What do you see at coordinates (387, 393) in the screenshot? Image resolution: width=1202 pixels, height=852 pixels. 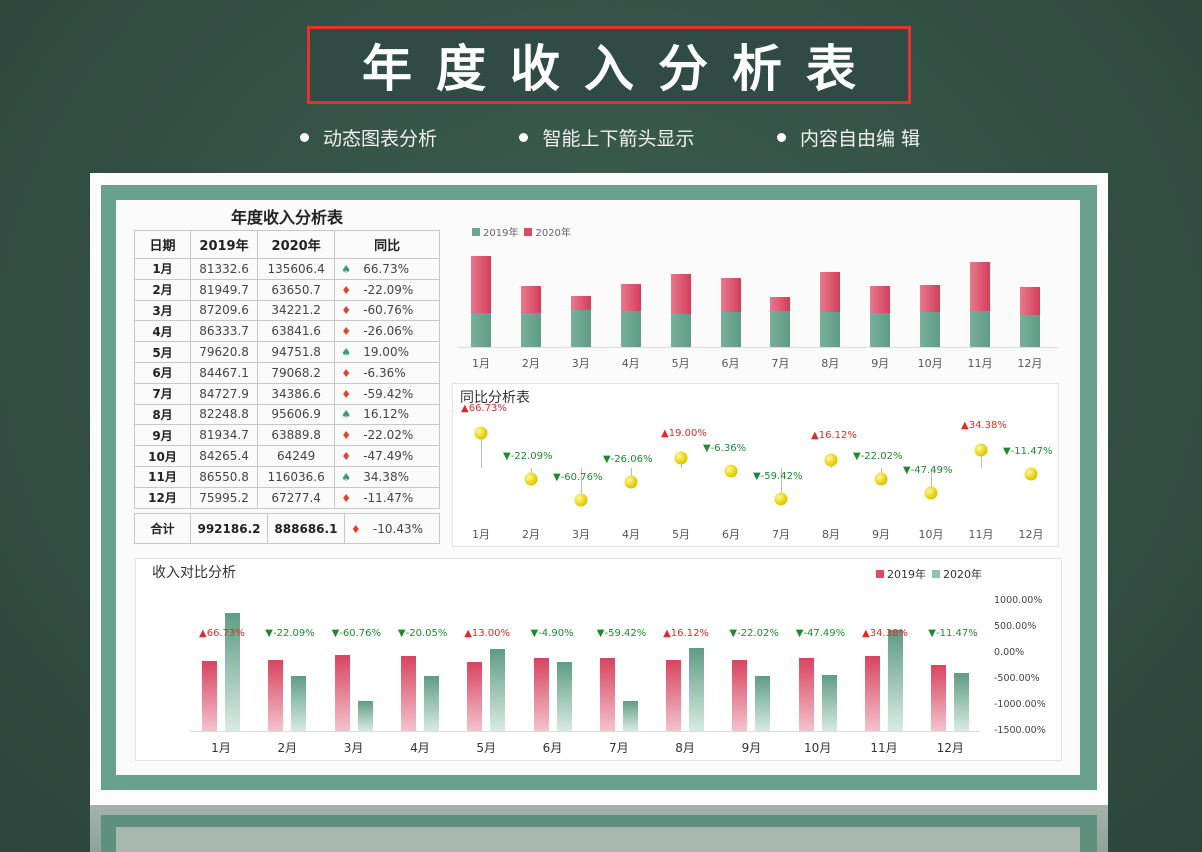 I see `cell-yoy: ♦ -59.42%` at bounding box center [387, 393].